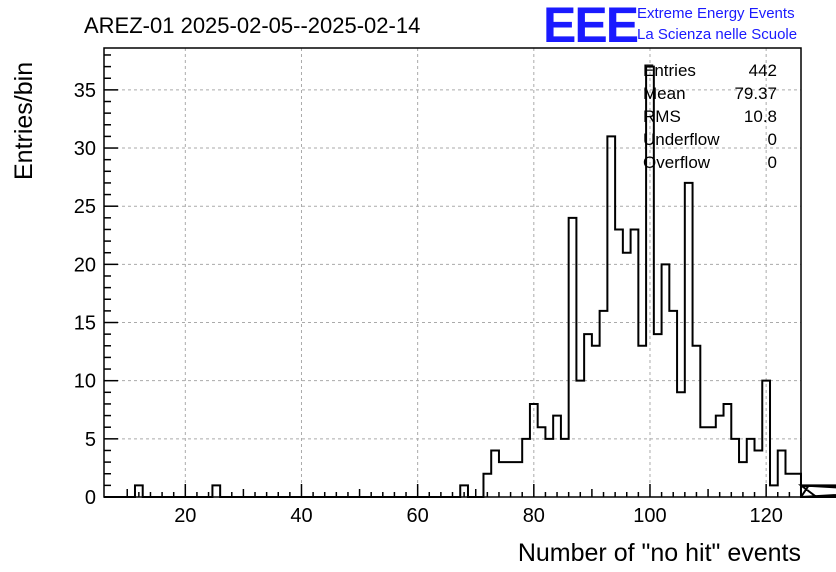  What do you see at coordinates (716, 13) in the screenshot?
I see `eee-logo-line1: Extreme Energy Events` at bounding box center [716, 13].